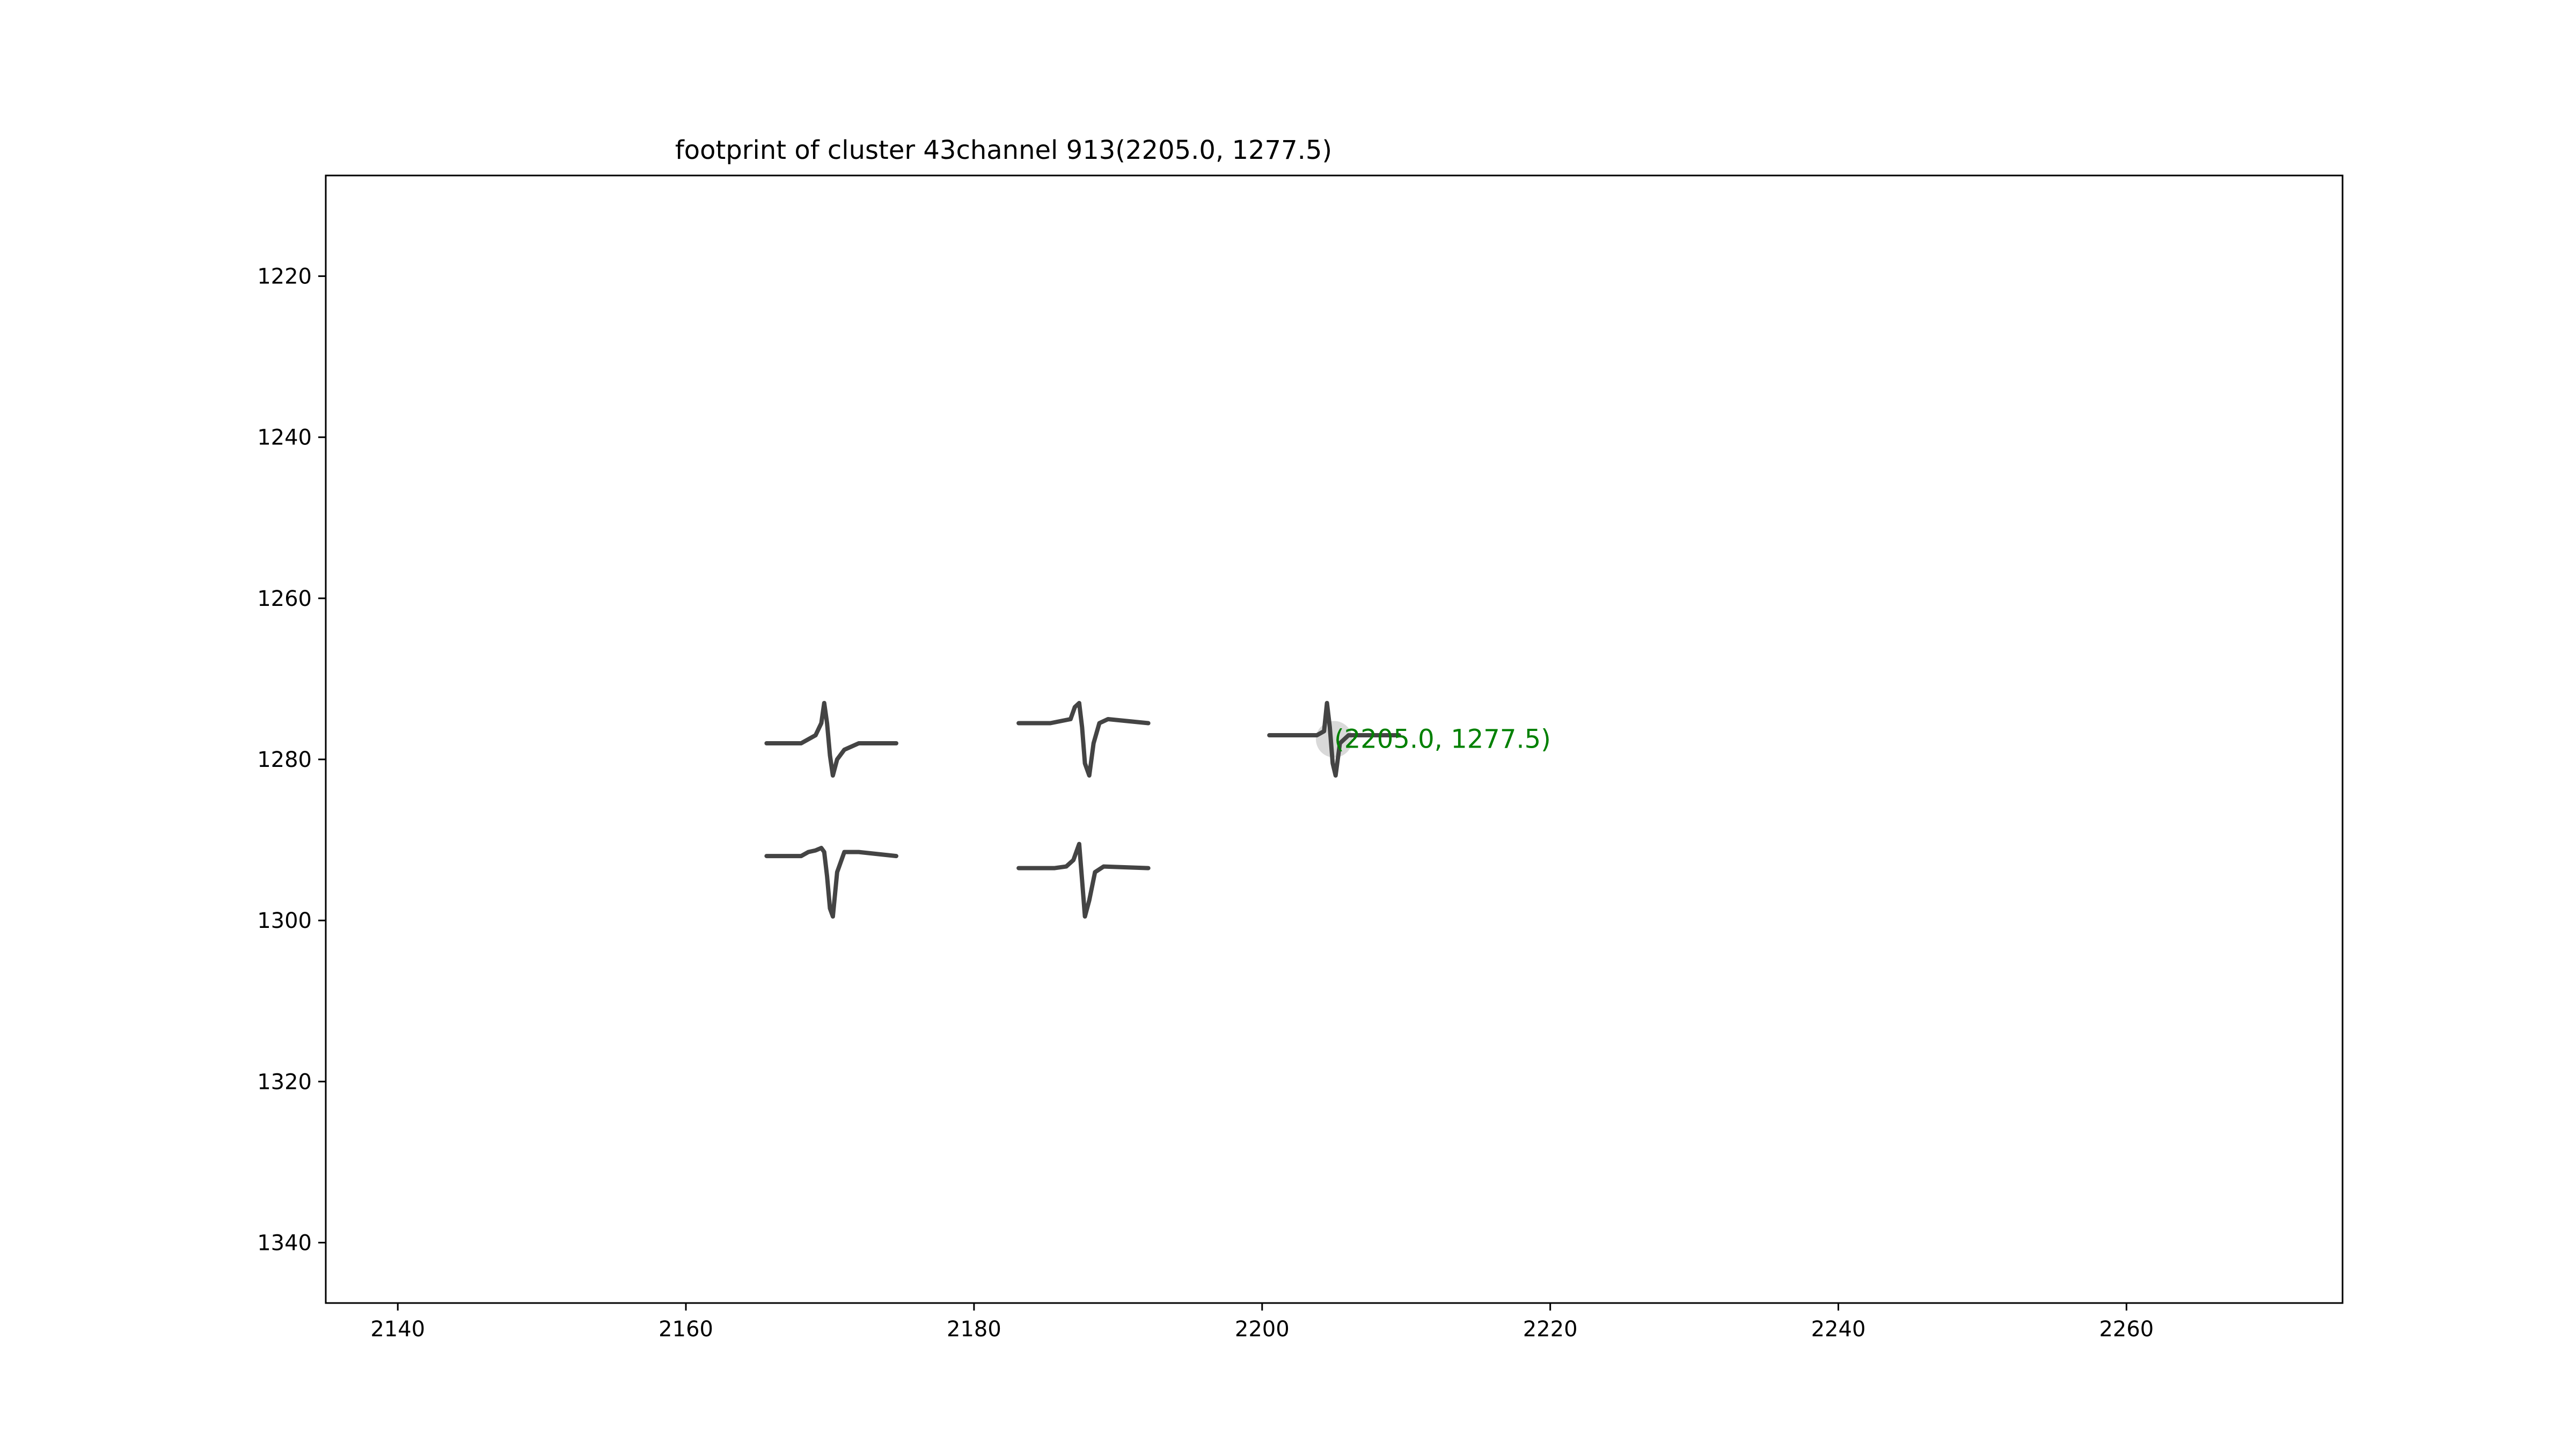  Describe the element at coordinates (1262, 1329) in the screenshot. I see `x-tick-label: 2200` at that location.